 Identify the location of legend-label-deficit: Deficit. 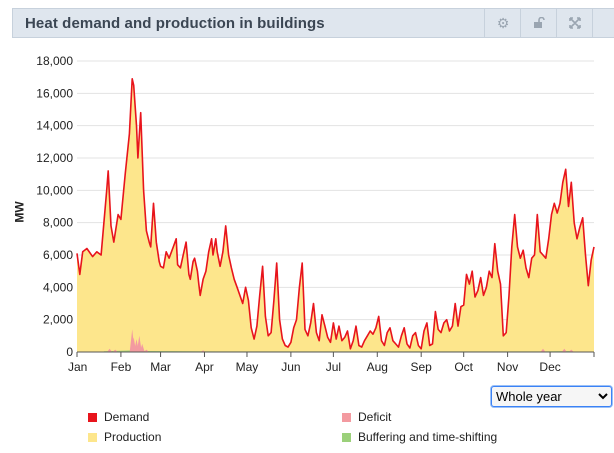
(375, 417).